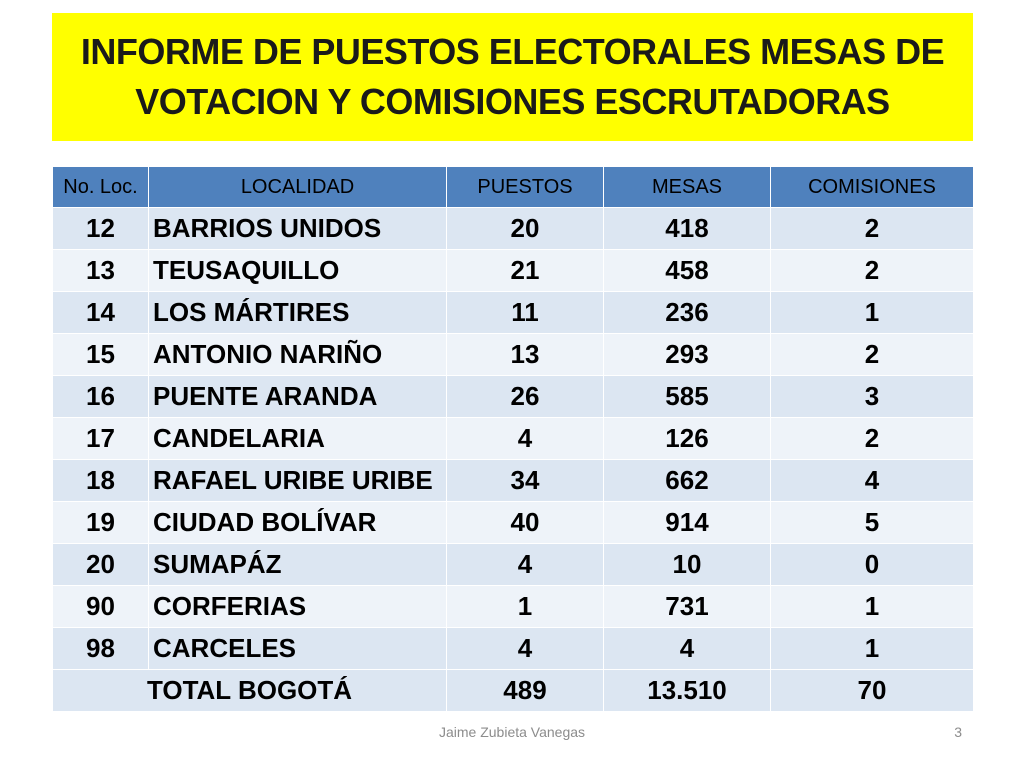 The image size is (1024, 768). Describe the element at coordinates (872, 480) in the screenshot. I see `cell-comisiones: 4` at that location.